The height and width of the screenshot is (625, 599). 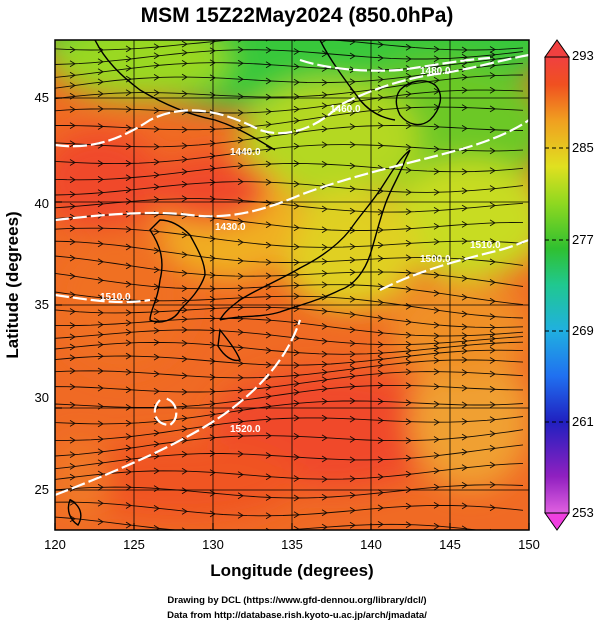 What do you see at coordinates (12, 284) in the screenshot?
I see `y-axis-title: Latitude (degrees)` at bounding box center [12, 284].